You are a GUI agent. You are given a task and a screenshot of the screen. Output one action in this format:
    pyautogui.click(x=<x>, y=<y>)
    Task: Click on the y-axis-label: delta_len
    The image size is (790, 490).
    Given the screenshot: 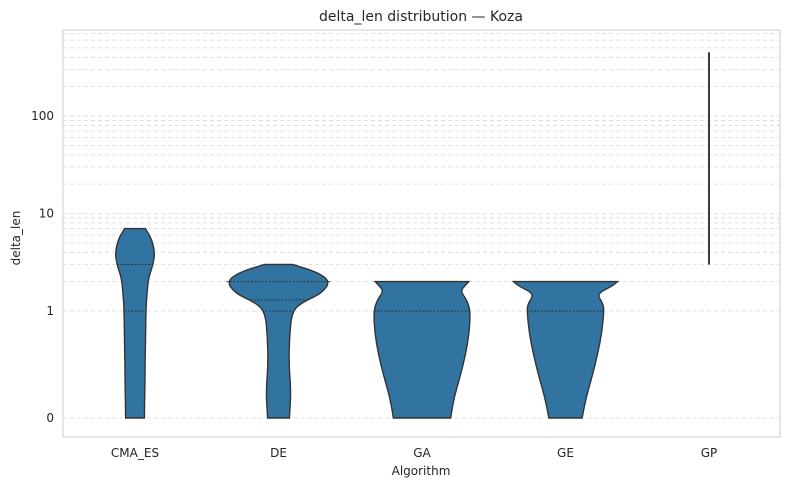 What is the action you would take?
    pyautogui.click(x=16, y=238)
    